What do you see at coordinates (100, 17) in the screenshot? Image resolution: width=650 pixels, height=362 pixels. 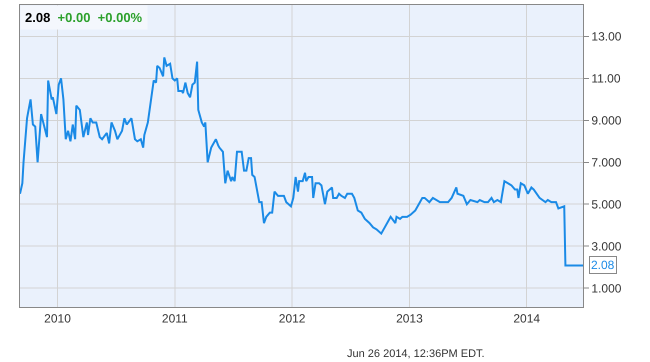 I see `chart-subtitle: +0.00 +0.00%` at bounding box center [100, 17].